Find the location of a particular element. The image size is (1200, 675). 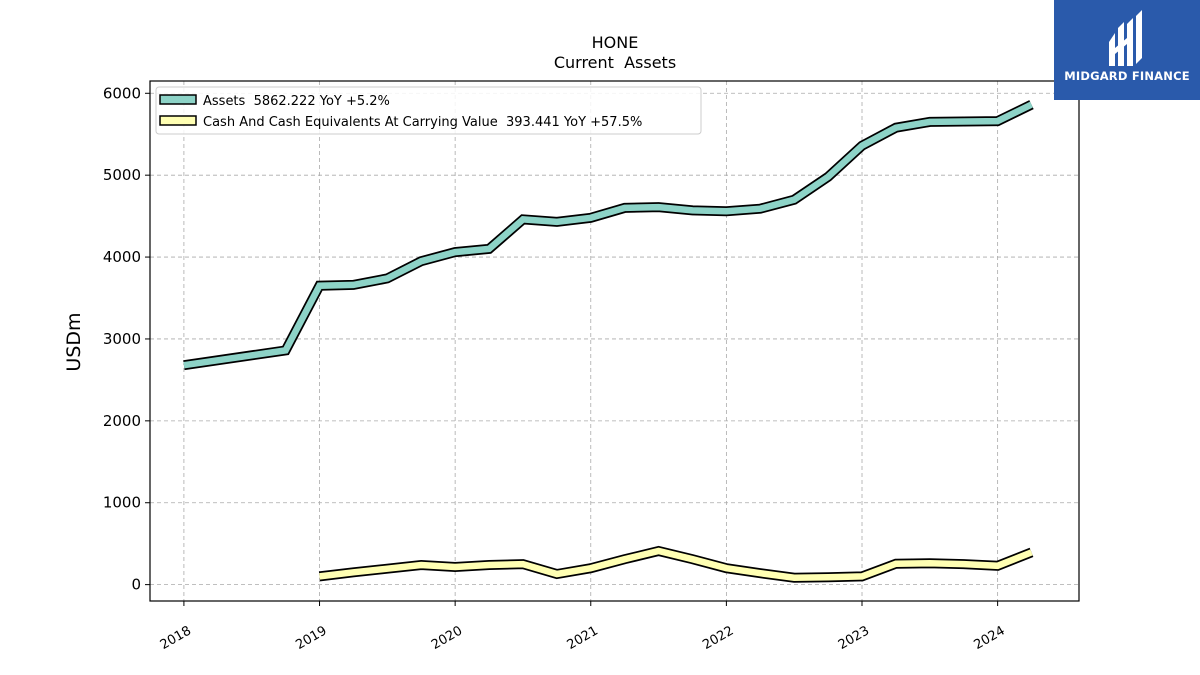

brand-logo: MIDGARD FINANCE is located at coordinates (1127, 50).